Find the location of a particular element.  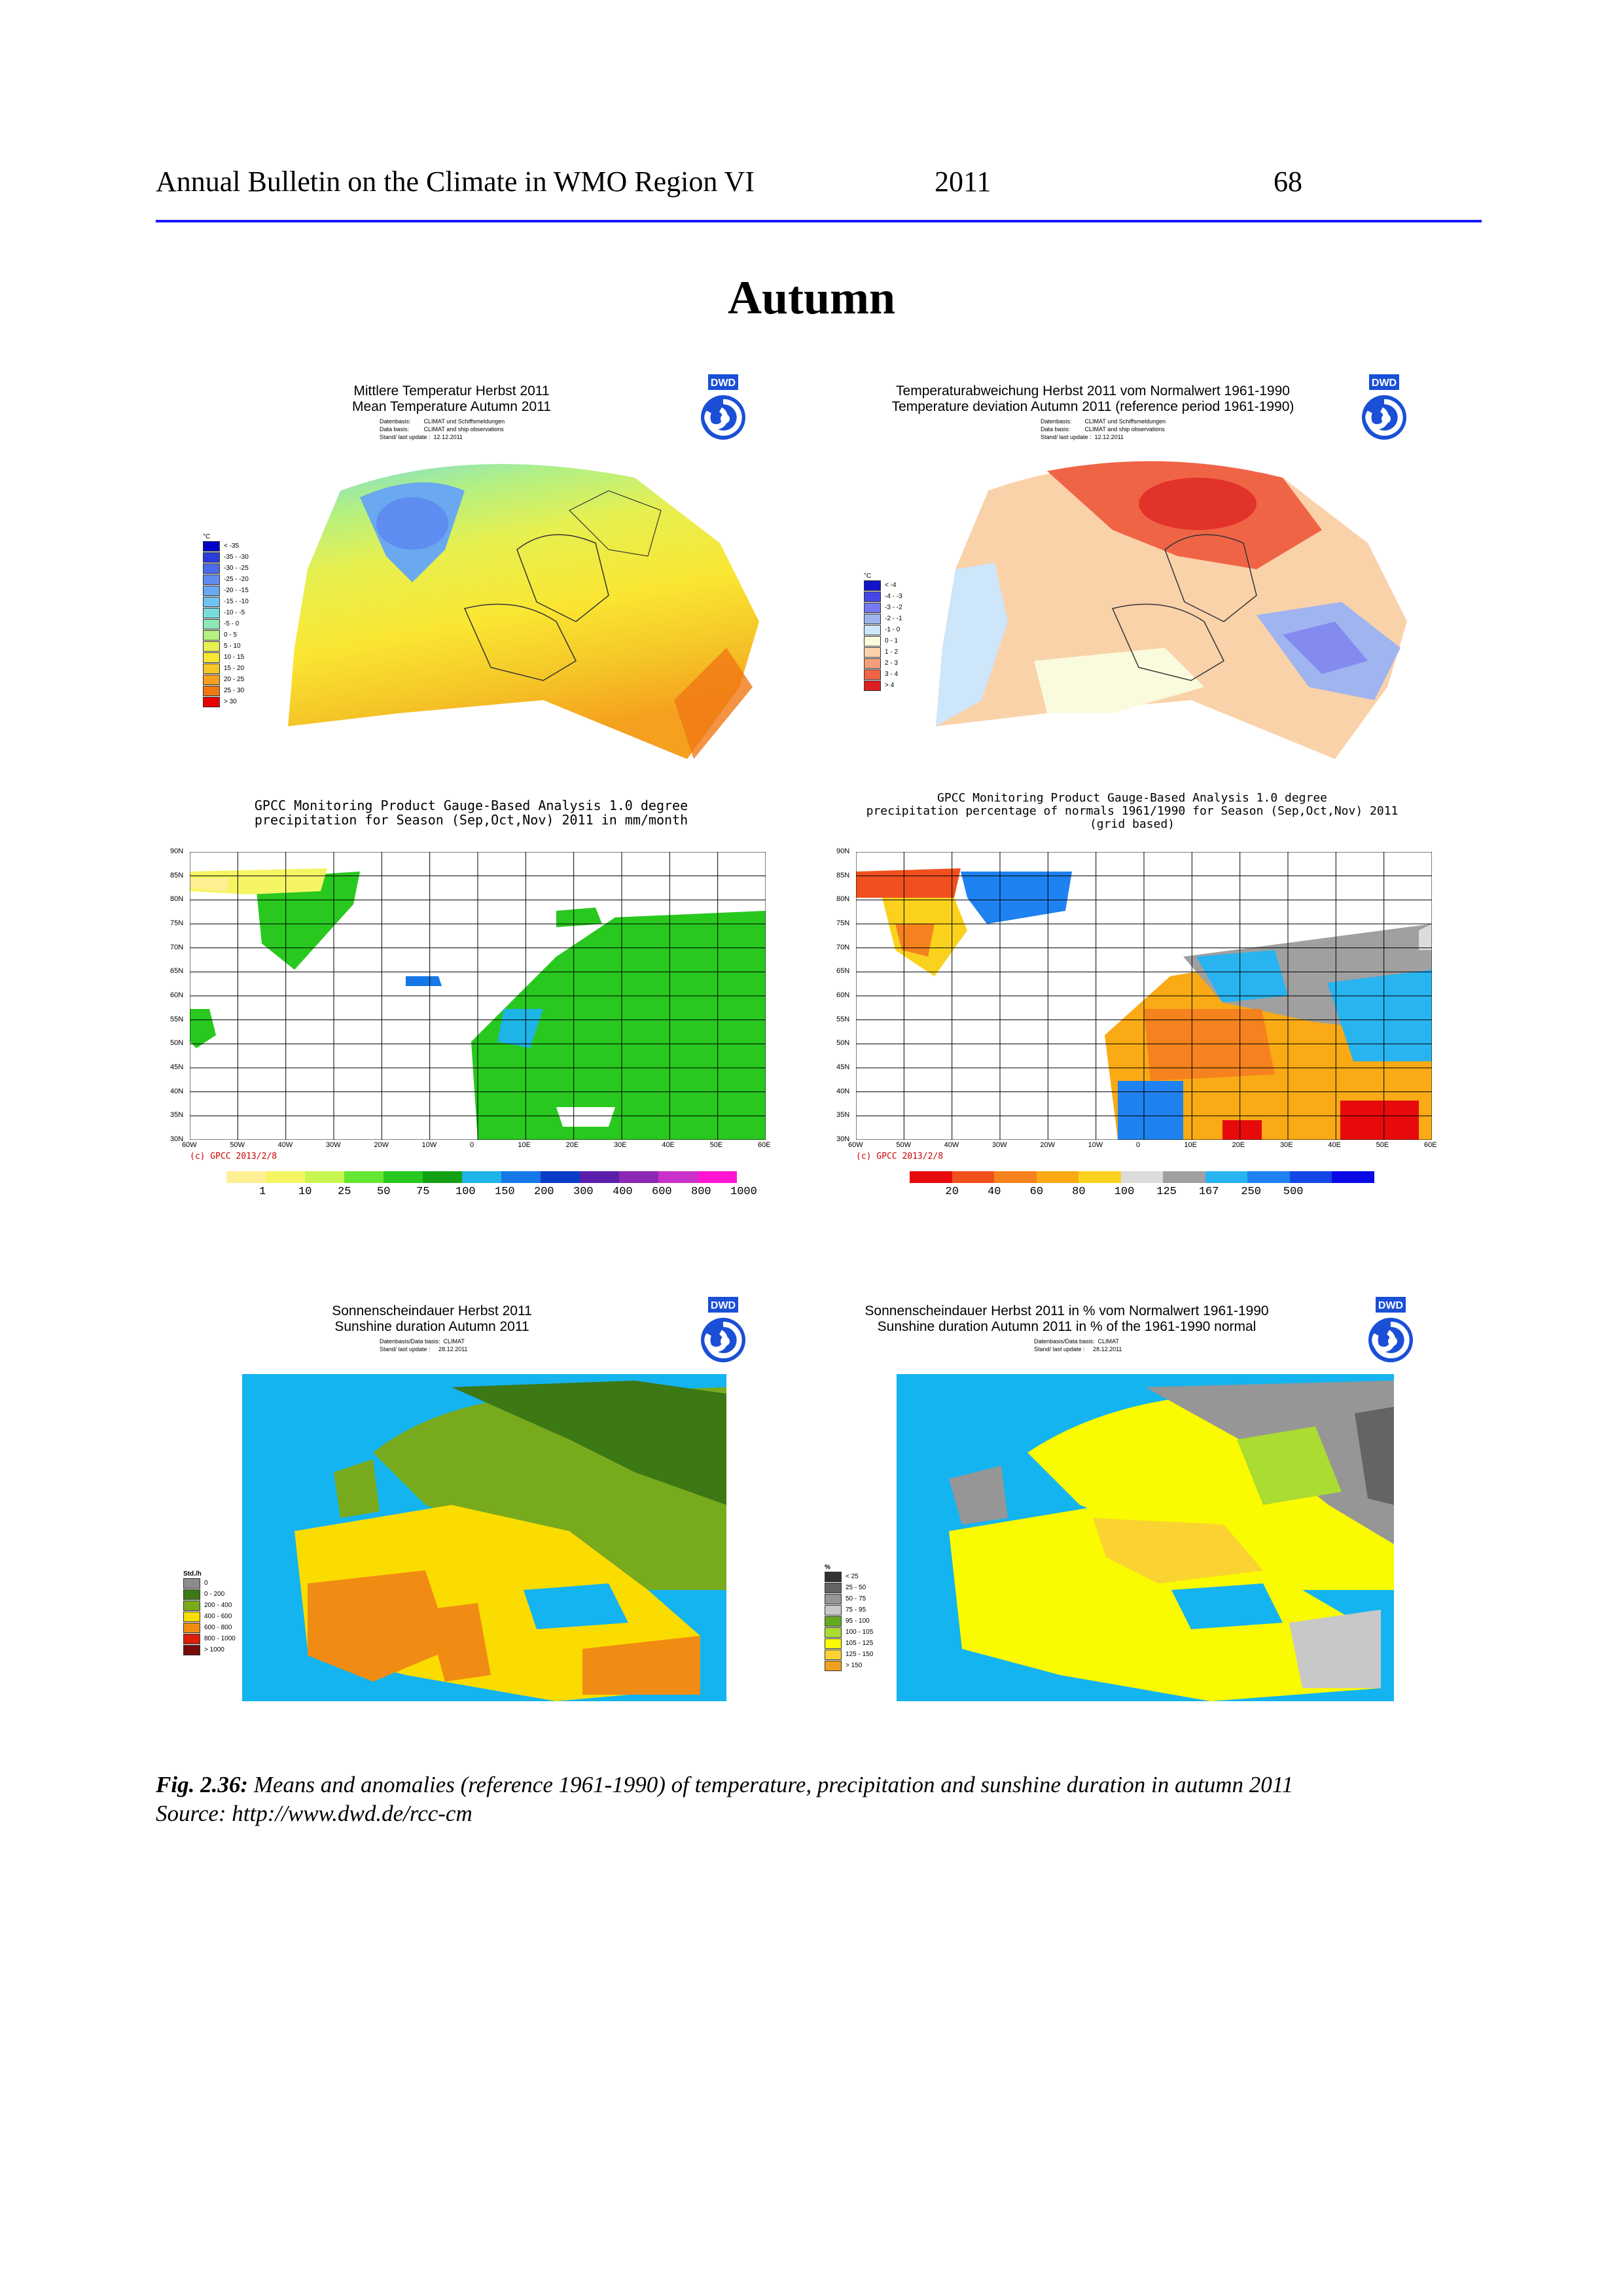

colorbar-label: 1 is located at coordinates (262, 1192).